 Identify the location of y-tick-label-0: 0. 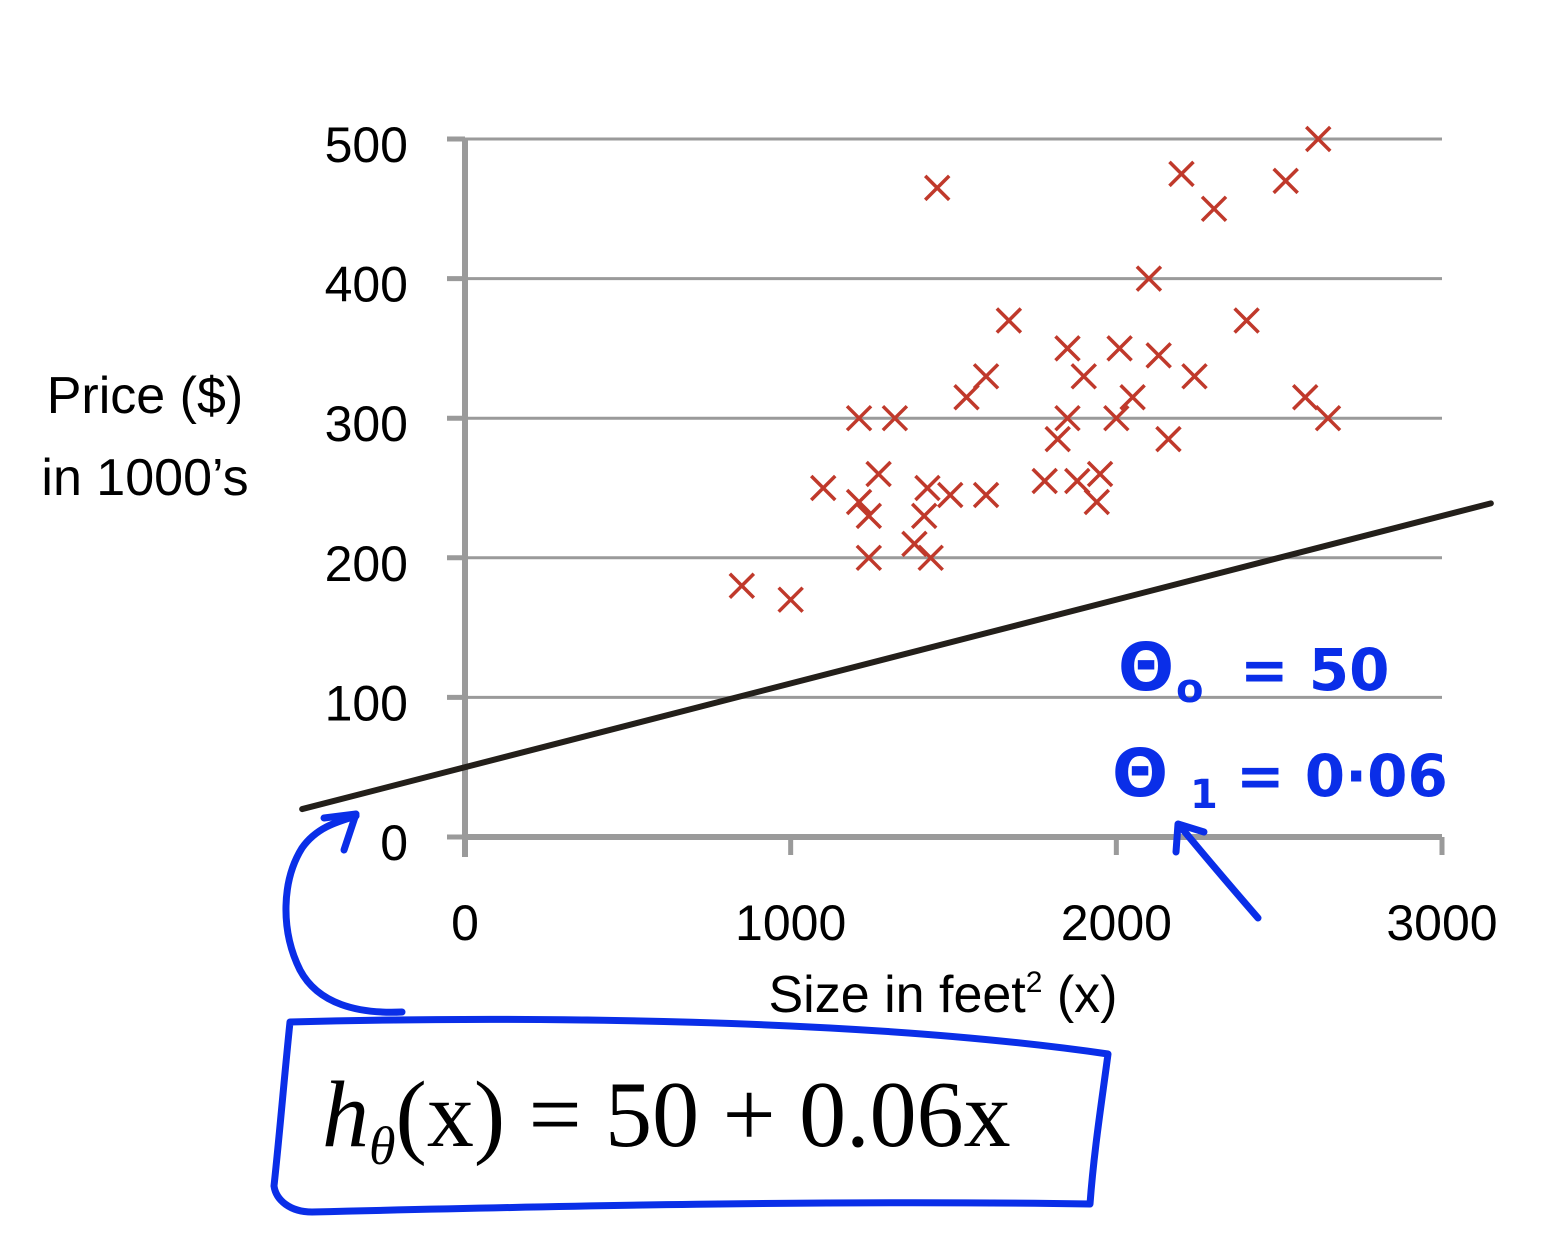
(394, 843).